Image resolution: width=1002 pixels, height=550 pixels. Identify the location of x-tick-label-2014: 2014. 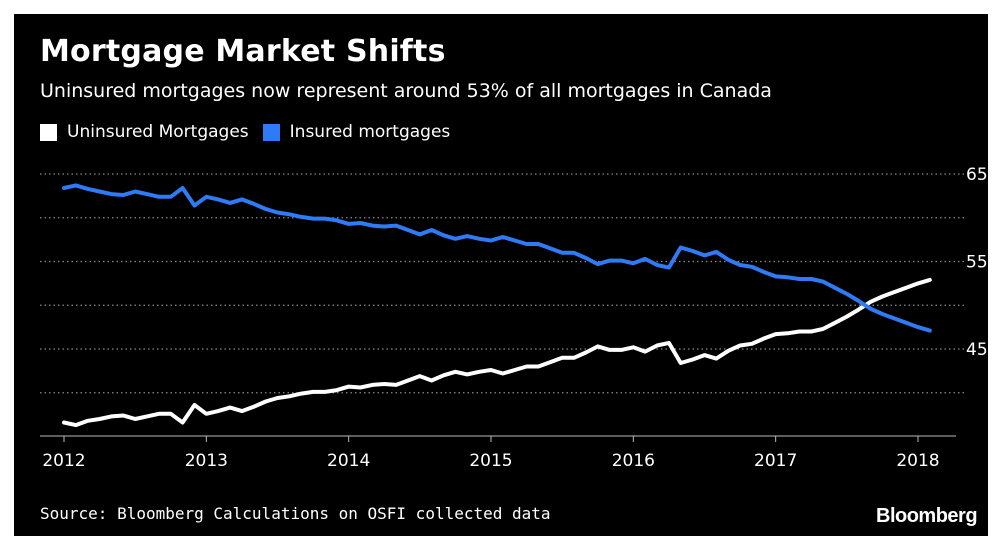
(348, 461).